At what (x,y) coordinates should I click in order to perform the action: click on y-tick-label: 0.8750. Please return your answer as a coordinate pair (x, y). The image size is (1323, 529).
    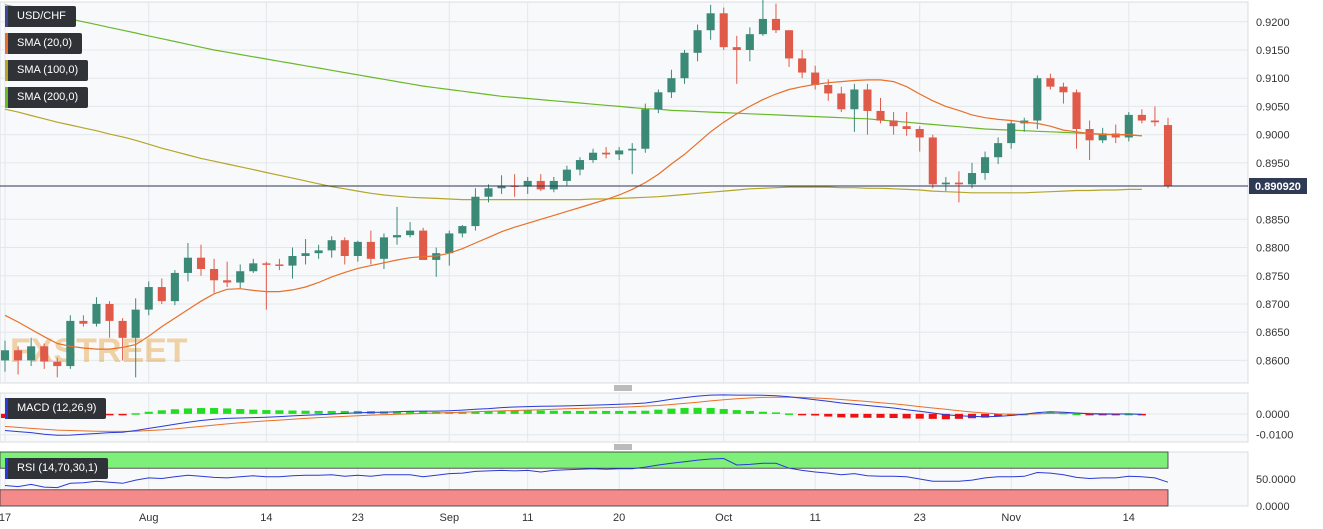
    Looking at the image, I should click on (1273, 277).